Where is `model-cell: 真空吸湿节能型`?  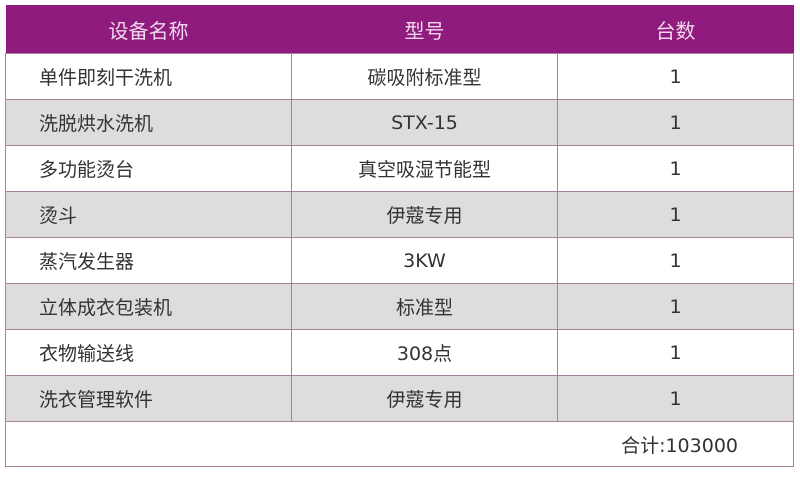
model-cell: 真空吸湿节能型 is located at coordinates (424, 168).